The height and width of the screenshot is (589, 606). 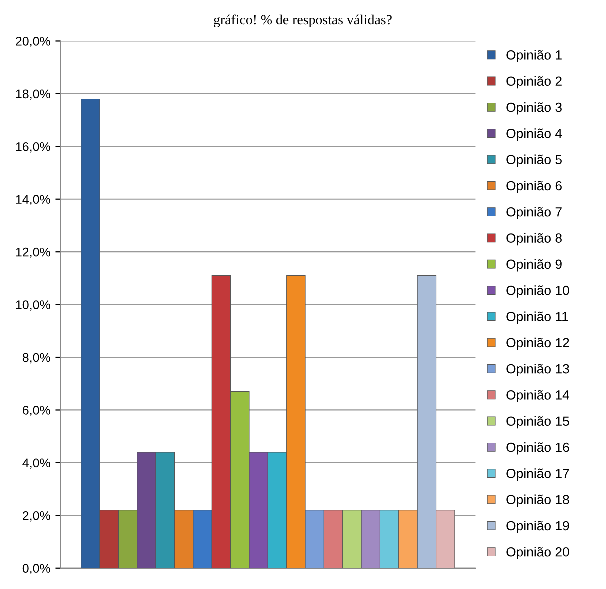 I want to click on legend-label: Opinião 10, so click(x=538, y=292).